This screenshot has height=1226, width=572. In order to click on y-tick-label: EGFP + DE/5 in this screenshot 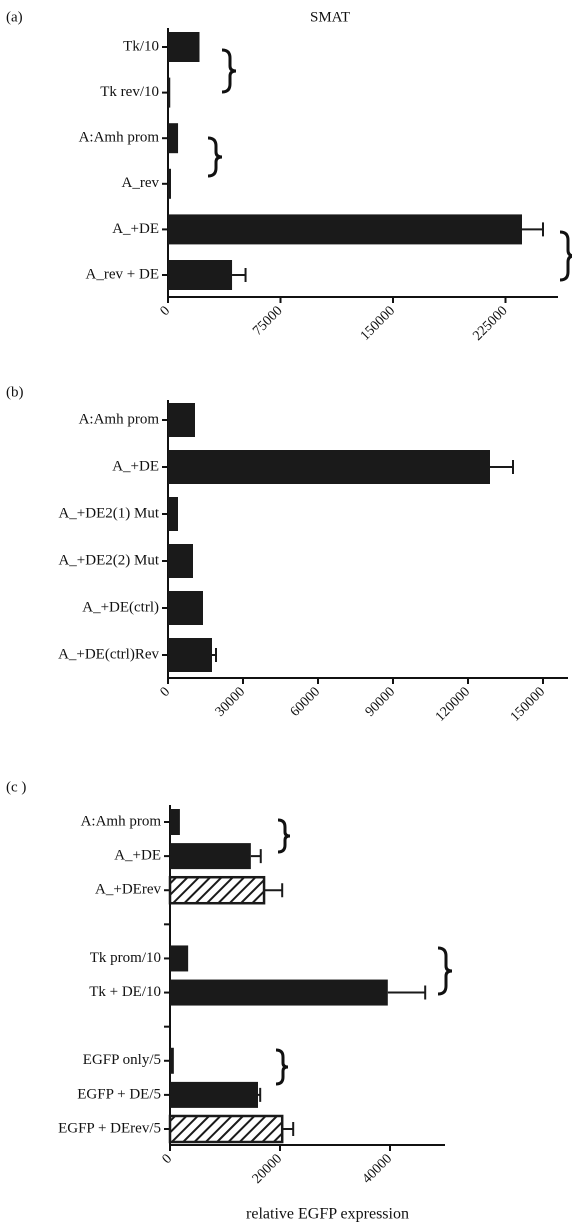, I will do `click(119, 1094)`.